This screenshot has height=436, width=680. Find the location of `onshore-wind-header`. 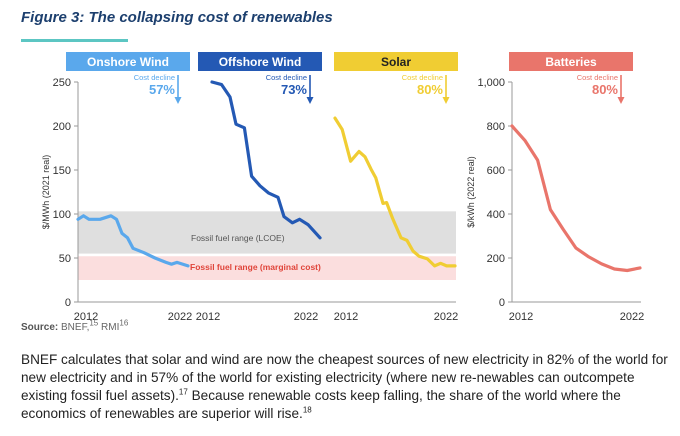

onshore-wind-header is located at coordinates (128, 61).